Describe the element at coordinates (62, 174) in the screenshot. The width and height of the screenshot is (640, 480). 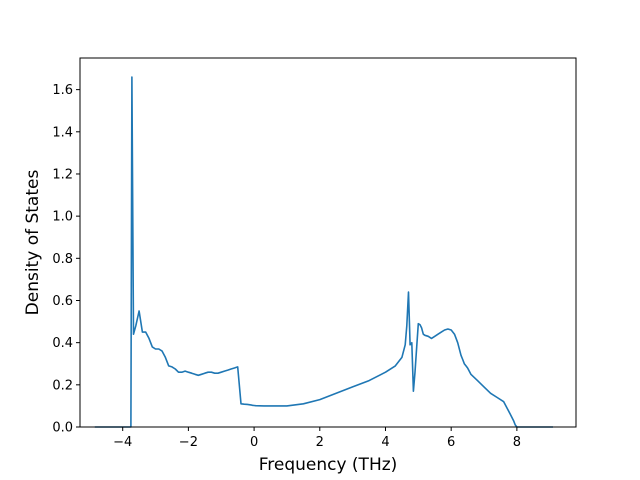
I see `y-tick-label: 1.2` at that location.